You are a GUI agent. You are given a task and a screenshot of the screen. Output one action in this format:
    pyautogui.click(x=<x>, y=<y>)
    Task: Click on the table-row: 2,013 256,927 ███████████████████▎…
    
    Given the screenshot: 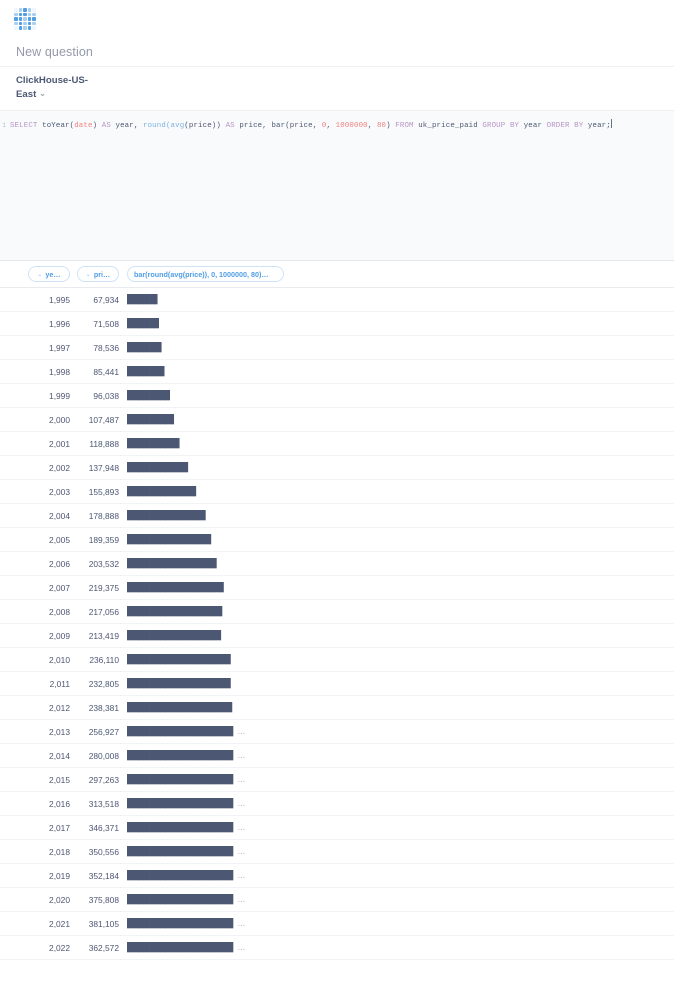 What is the action you would take?
    pyautogui.click(x=337, y=732)
    